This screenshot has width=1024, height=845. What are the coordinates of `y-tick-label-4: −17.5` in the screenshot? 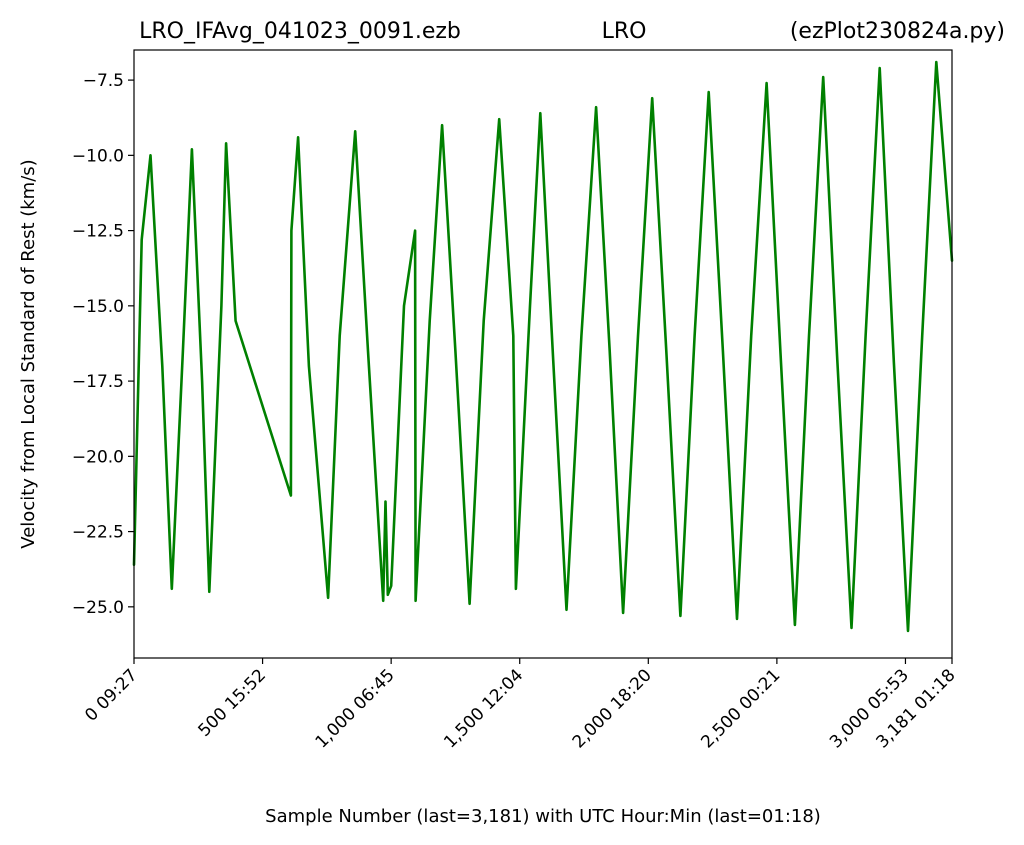 It's located at (98, 382).